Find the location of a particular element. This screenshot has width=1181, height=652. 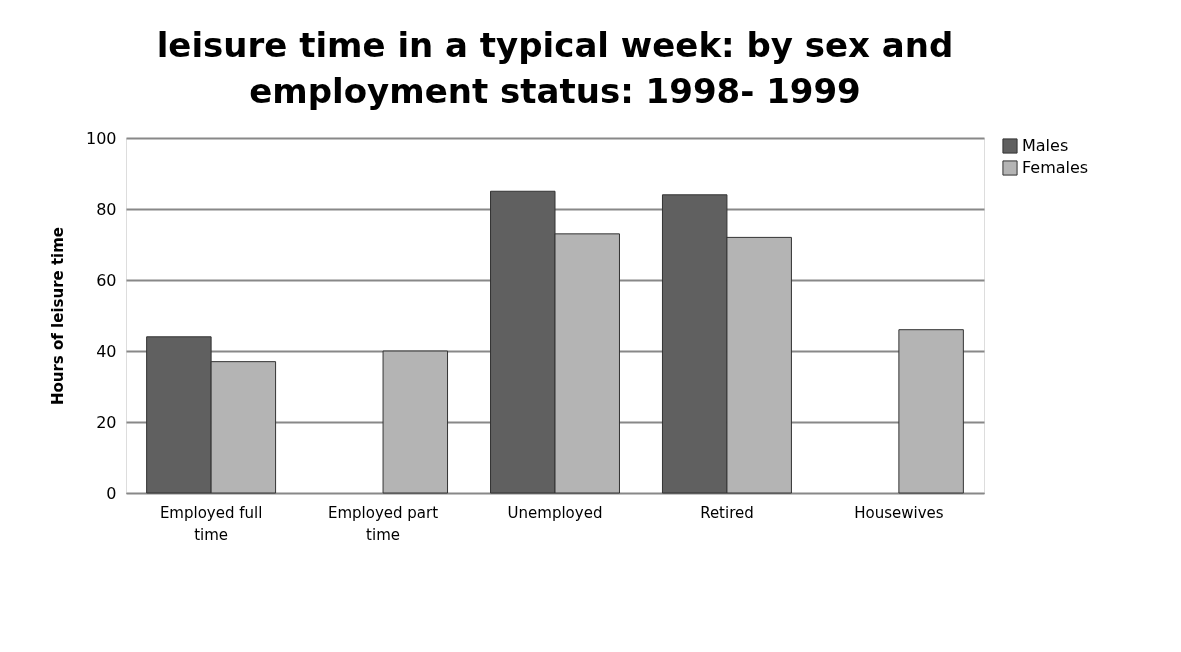

y-tick-label: 60 is located at coordinates (106, 280).